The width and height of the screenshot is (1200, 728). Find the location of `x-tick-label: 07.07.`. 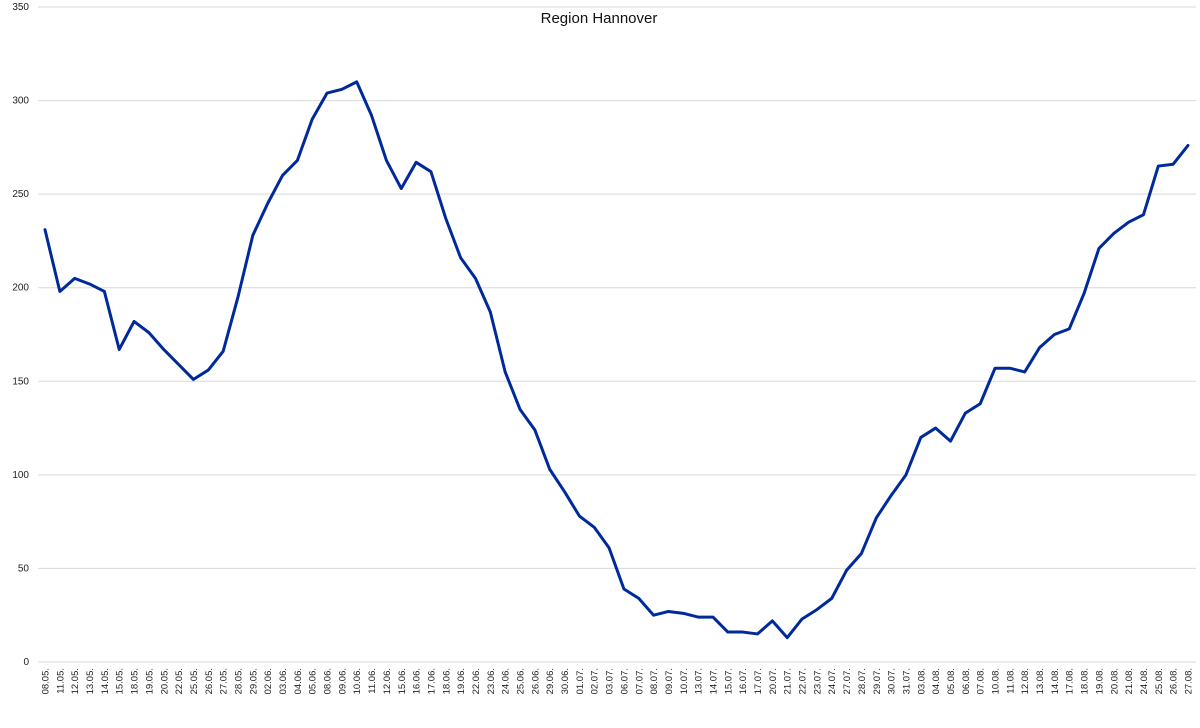

x-tick-label: 07.07. is located at coordinates (639, 681).